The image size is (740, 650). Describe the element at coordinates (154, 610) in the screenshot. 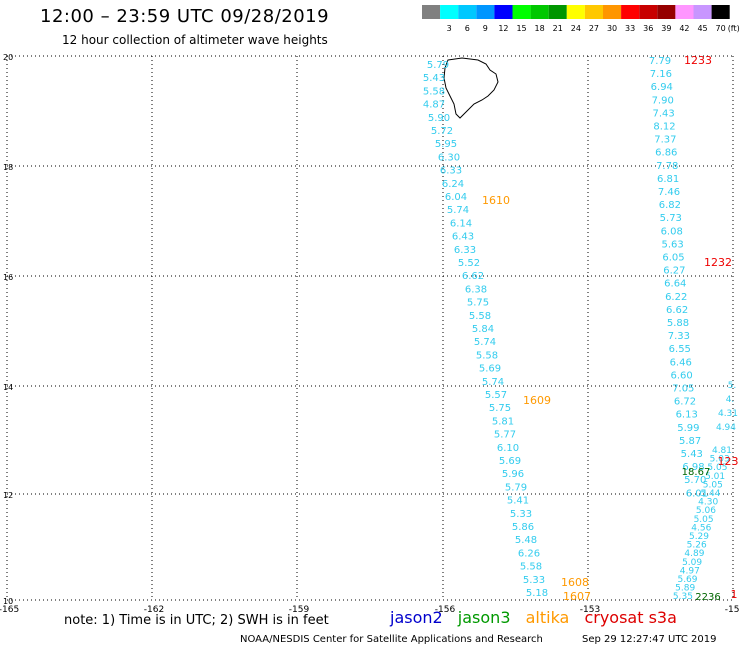

I see `longitude-label: -162` at that location.